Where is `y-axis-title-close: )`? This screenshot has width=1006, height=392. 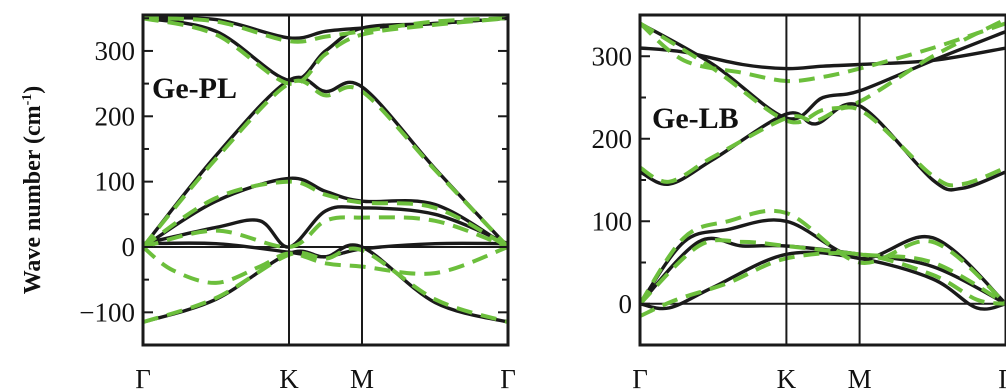
y-axis-title-close: ) is located at coordinates (33, 90).